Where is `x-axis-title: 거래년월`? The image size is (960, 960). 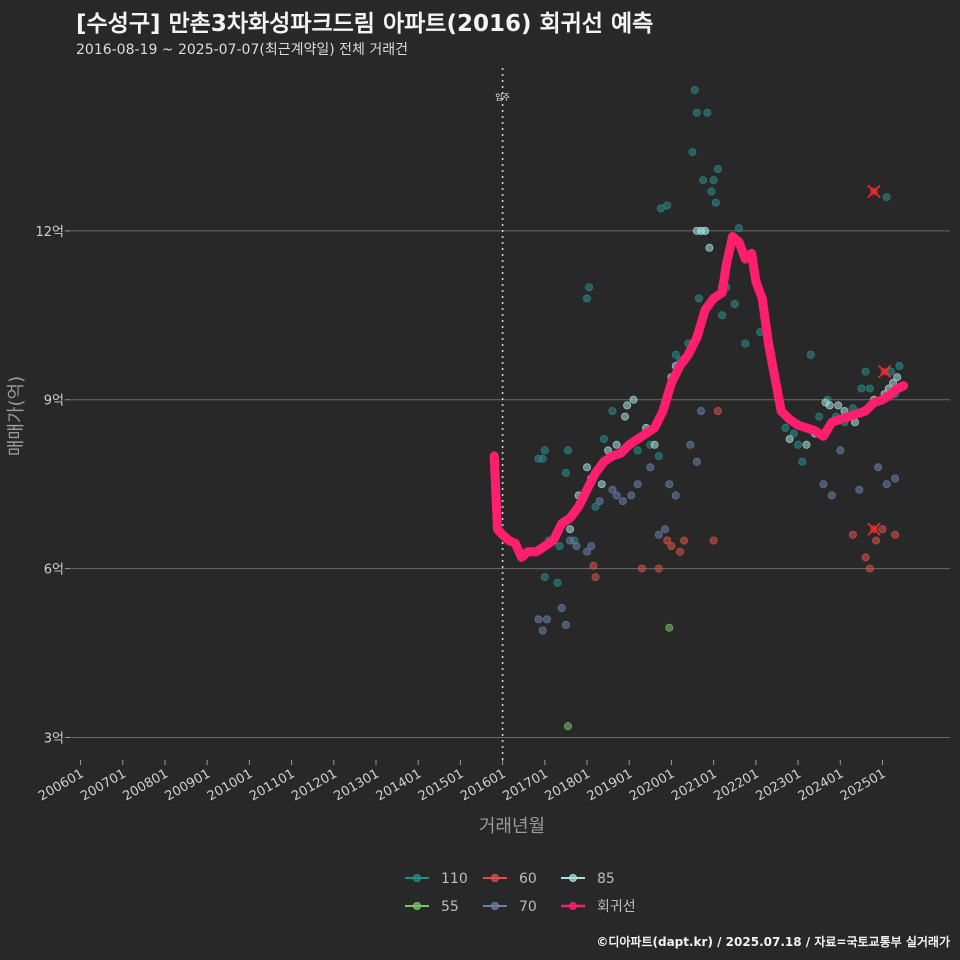 x-axis-title: 거래년월 is located at coordinates (512, 826).